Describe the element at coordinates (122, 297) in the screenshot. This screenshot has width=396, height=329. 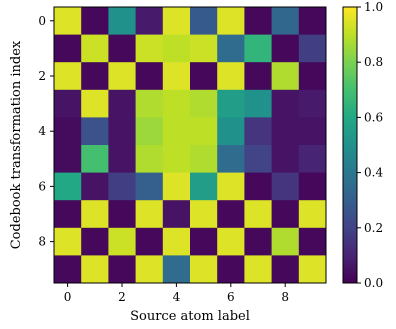
I see `x-tick-label: 2` at that location.